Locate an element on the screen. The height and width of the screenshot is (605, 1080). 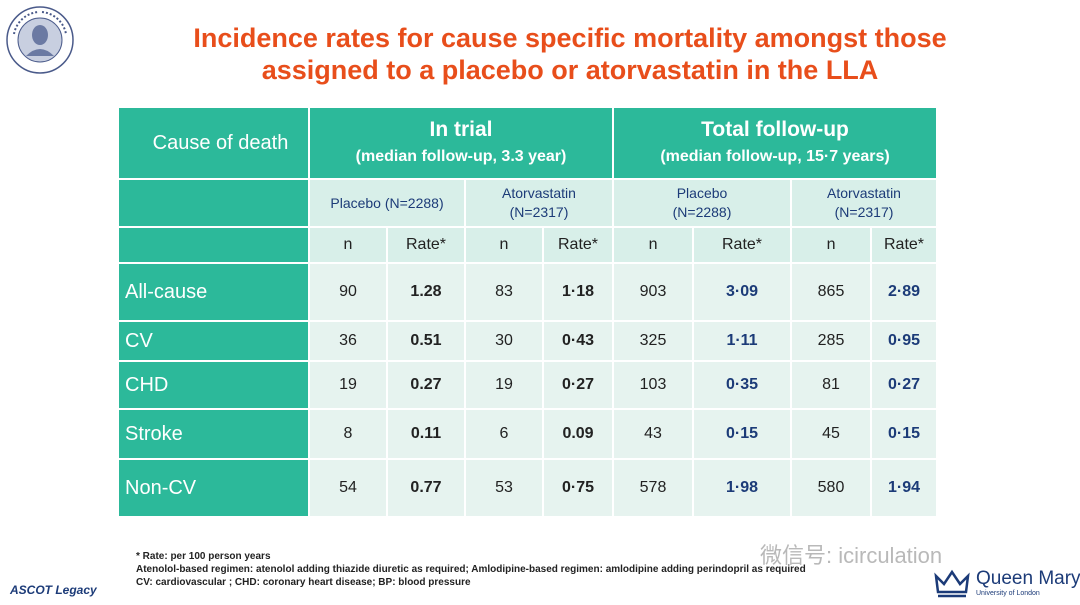
table-cell: 83 is located at coordinates (504, 292).